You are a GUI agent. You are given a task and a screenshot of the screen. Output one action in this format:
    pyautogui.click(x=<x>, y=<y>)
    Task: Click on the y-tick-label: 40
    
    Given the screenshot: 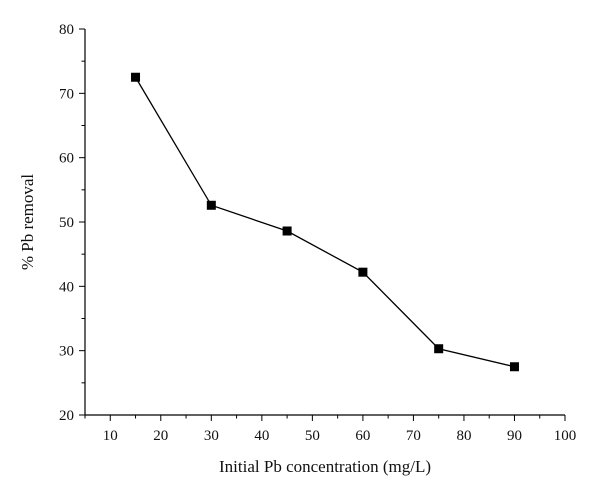 What is the action you would take?
    pyautogui.click(x=66, y=287)
    